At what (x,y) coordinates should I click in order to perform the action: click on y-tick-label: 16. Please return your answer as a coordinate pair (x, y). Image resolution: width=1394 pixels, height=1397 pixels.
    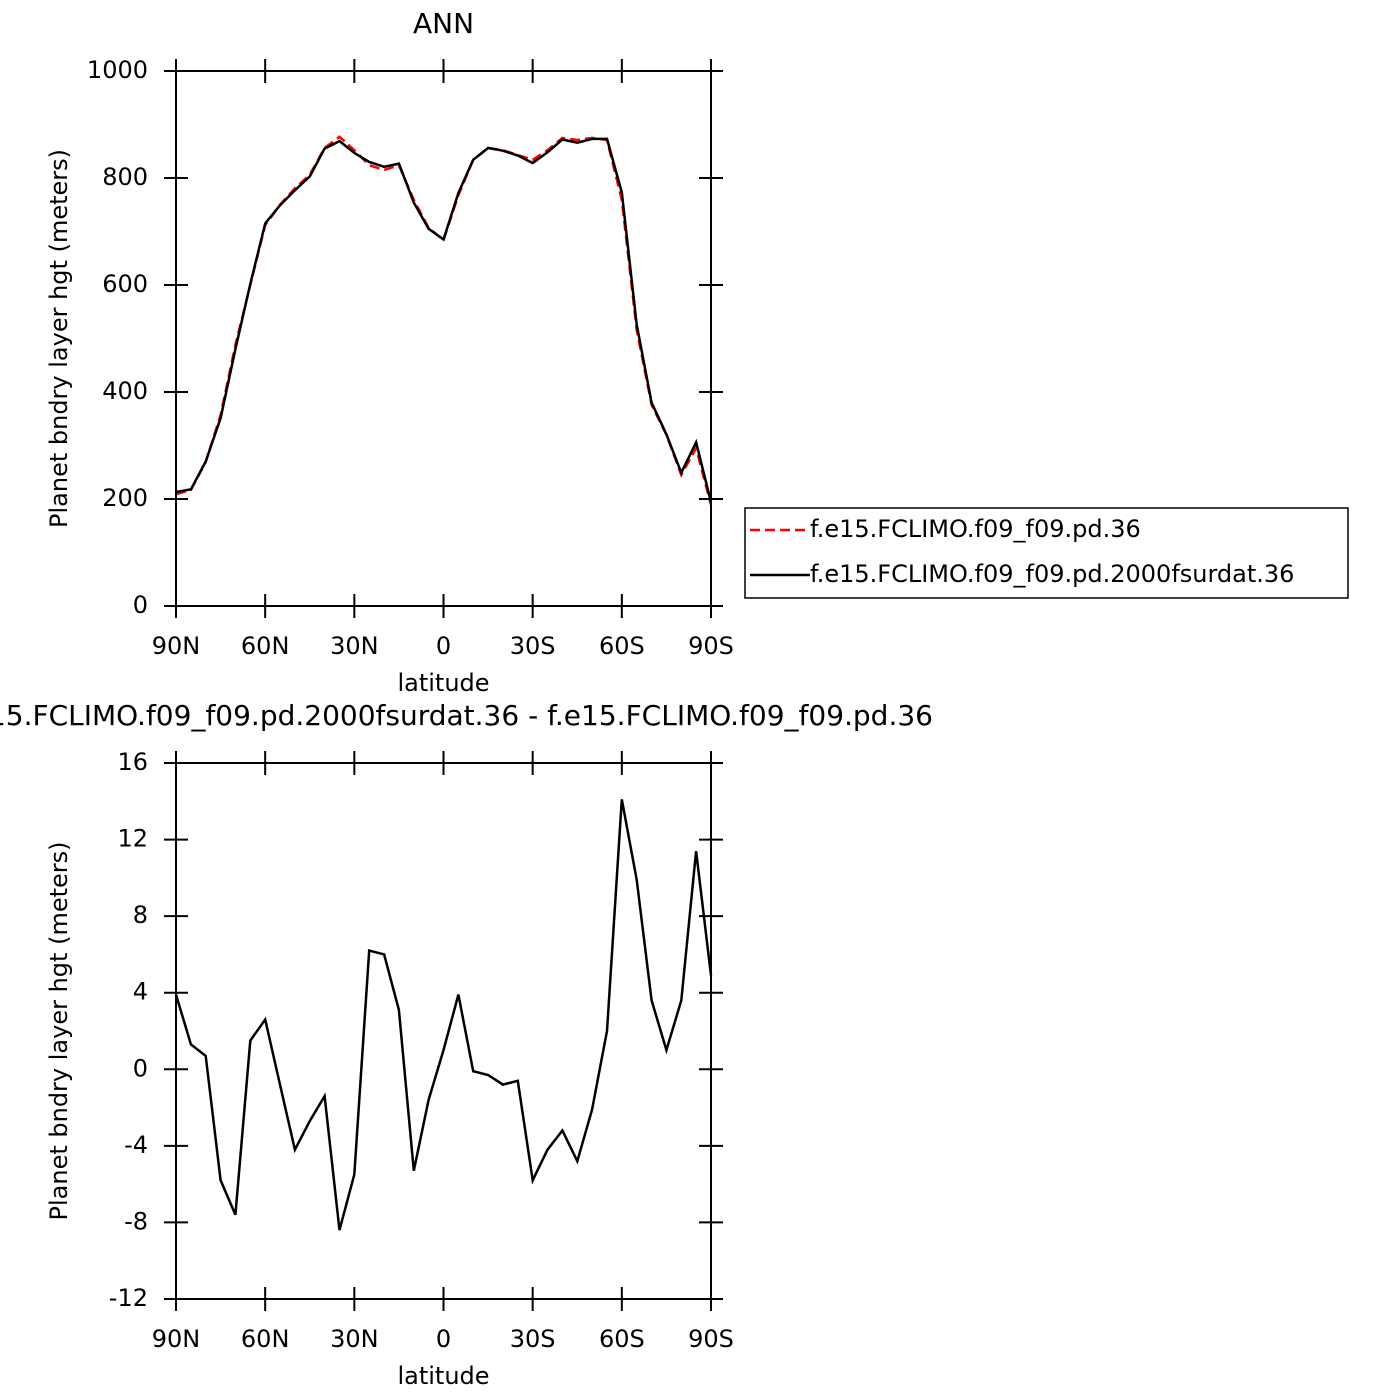
    Looking at the image, I should click on (132, 762).